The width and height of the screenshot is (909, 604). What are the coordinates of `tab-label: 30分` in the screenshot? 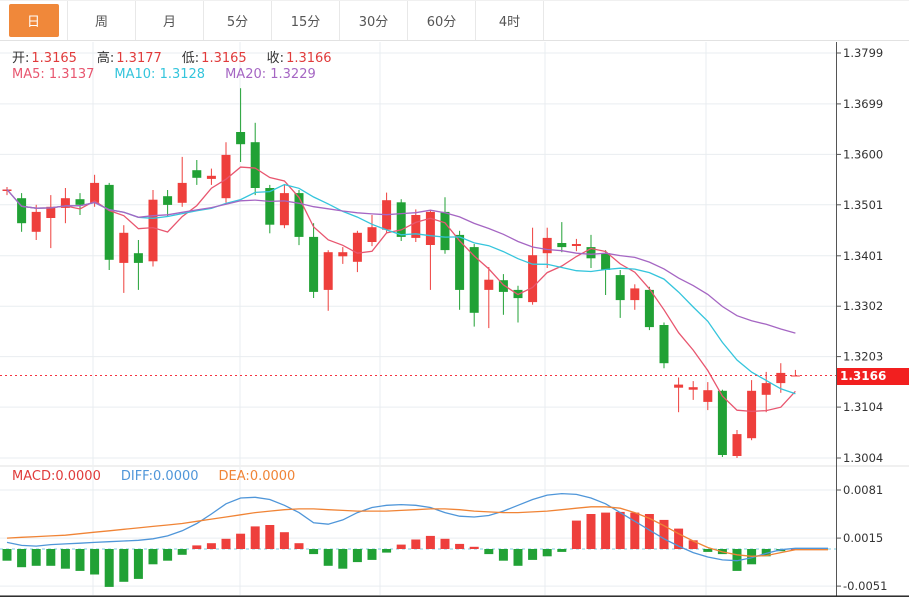 It's located at (373, 22).